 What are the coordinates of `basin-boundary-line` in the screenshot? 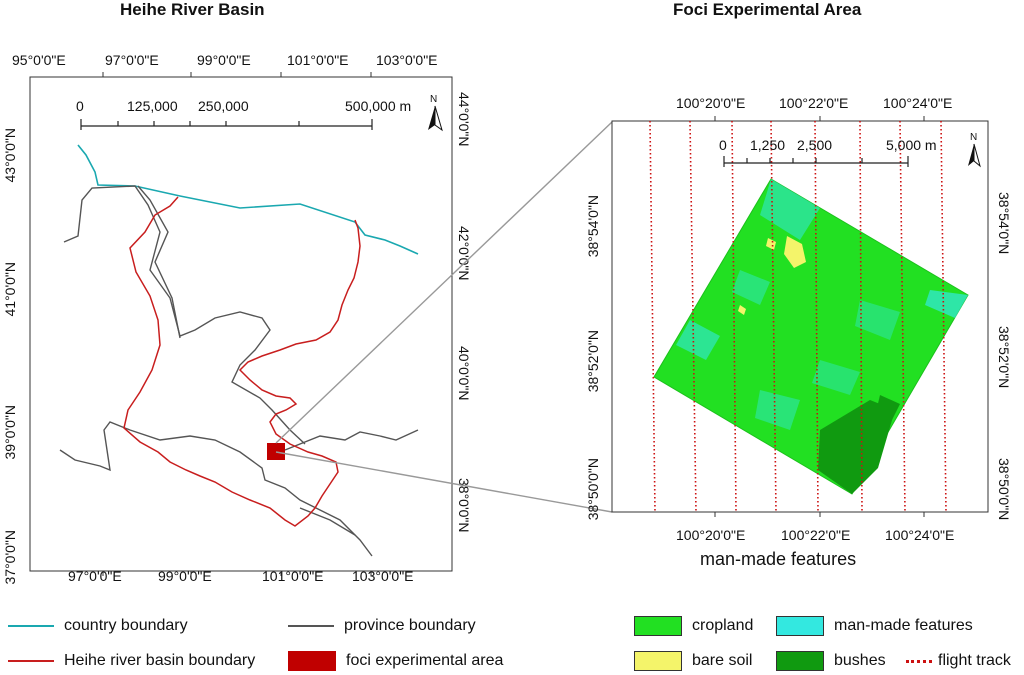 It's located at (242, 361).